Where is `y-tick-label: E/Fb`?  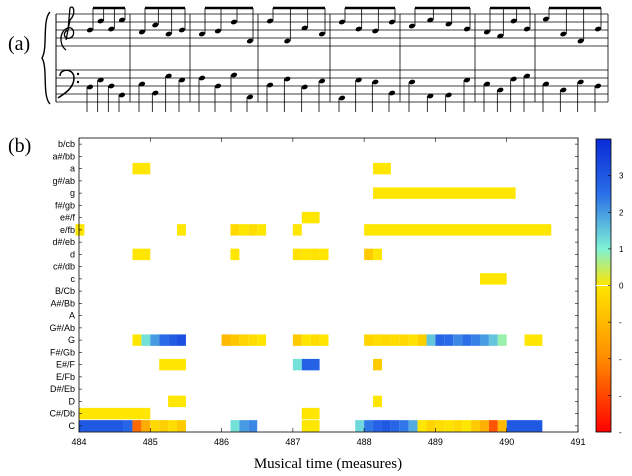
y-tick-label: E/Fb is located at coordinates (65, 377).